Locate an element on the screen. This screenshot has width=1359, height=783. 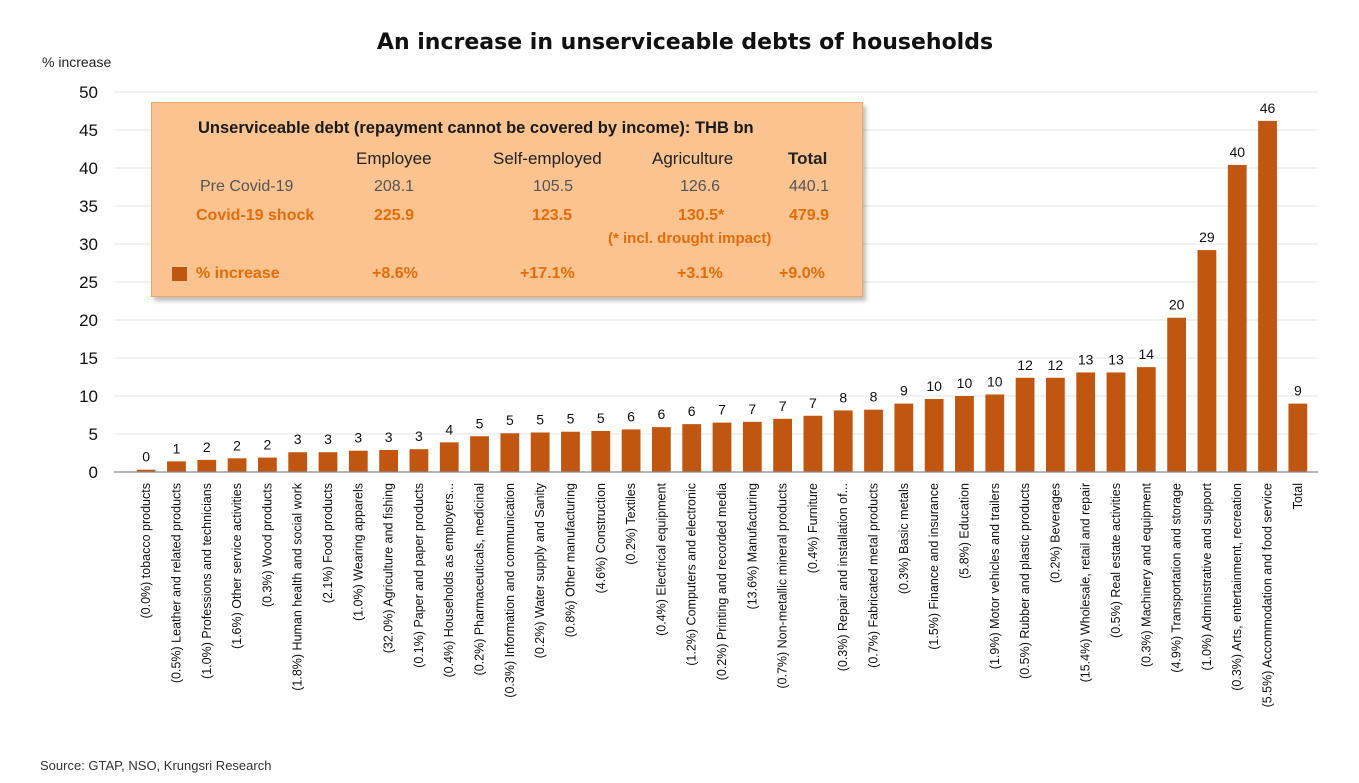
cell-shock-agriculture: 130.5* is located at coordinates (701, 215).